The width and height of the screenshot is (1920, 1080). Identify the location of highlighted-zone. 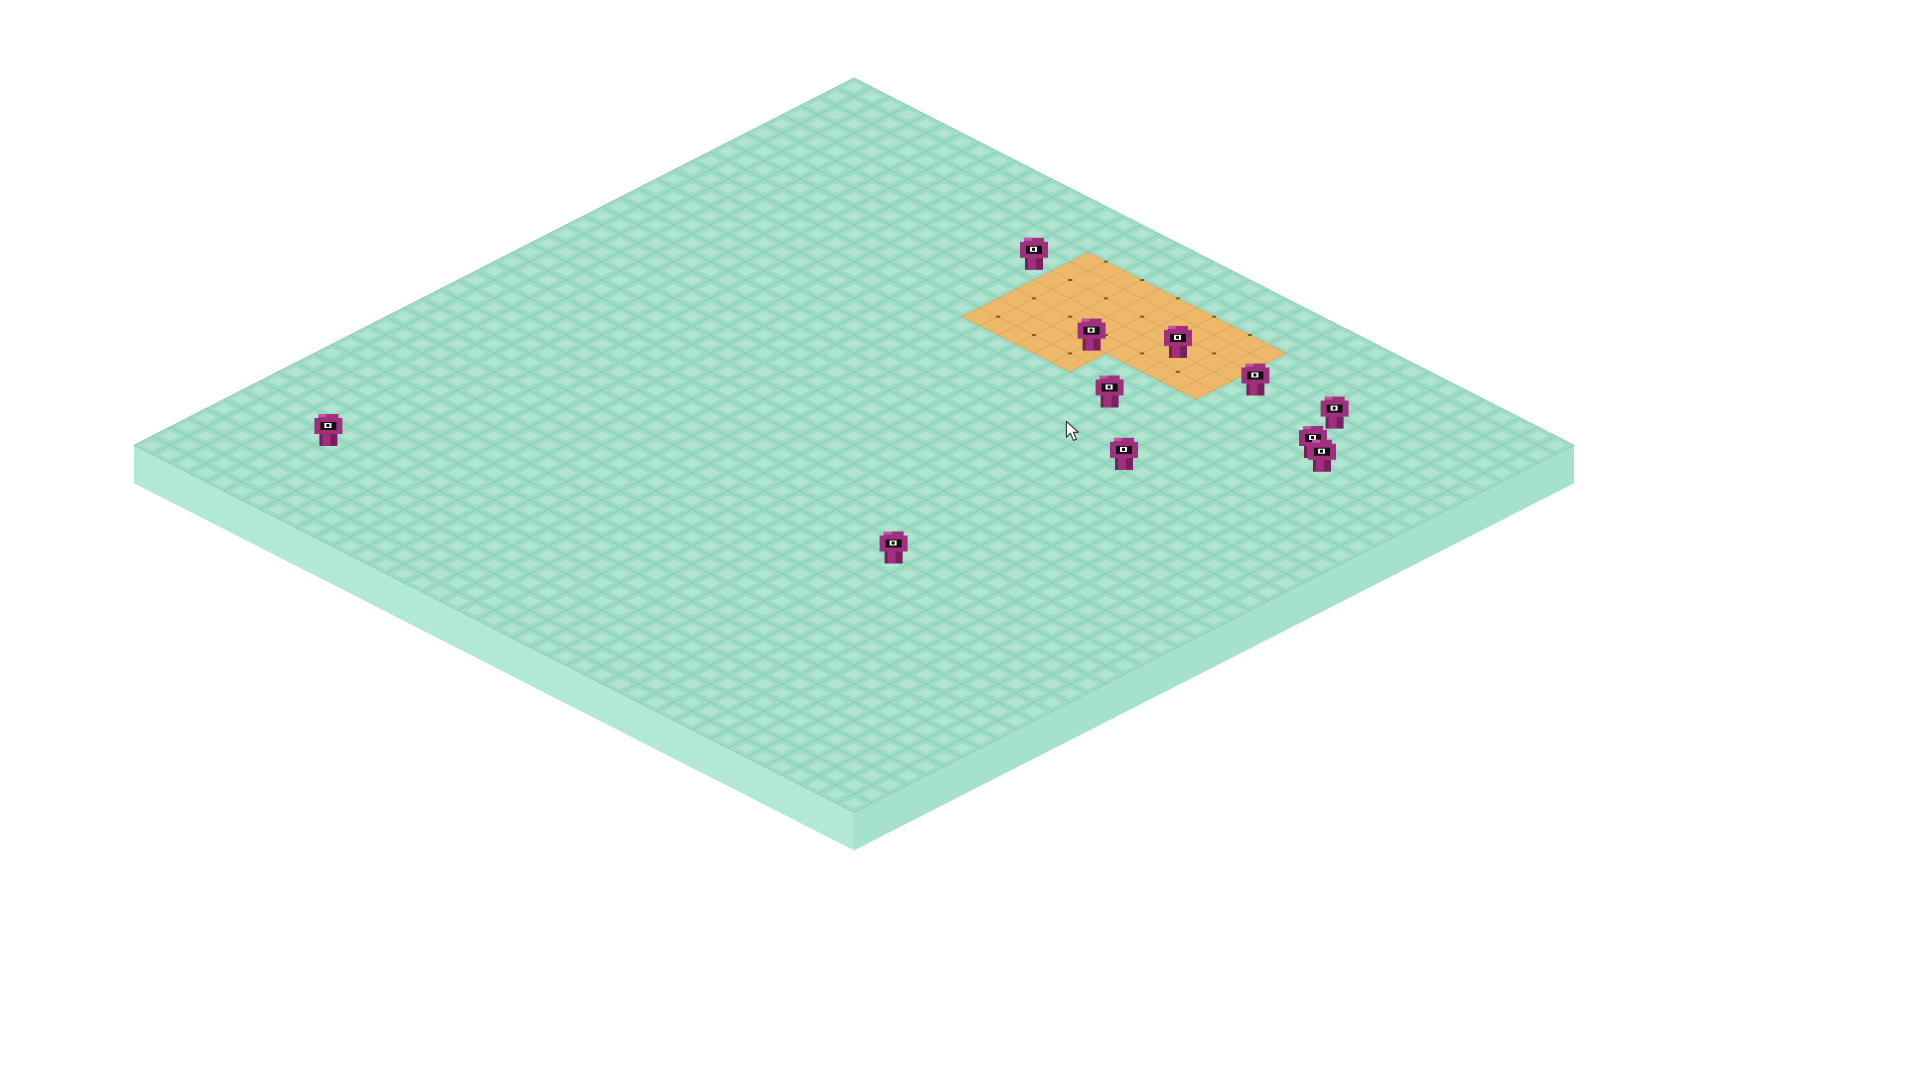
(1124, 326).